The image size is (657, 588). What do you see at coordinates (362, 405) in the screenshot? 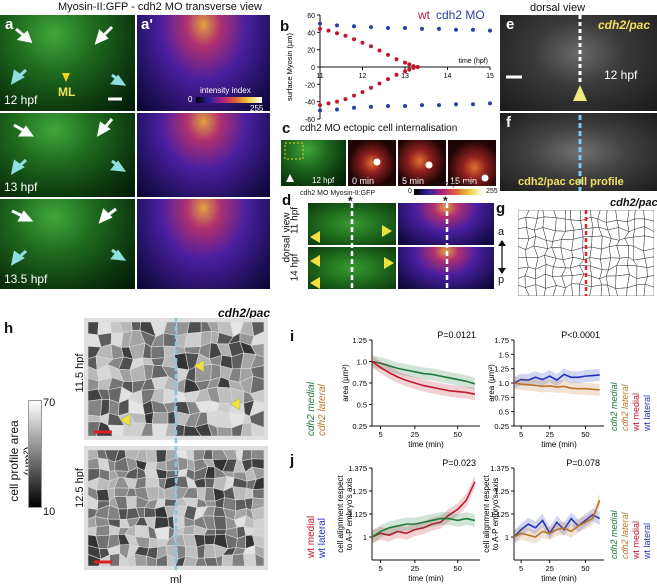
I see `y-tick-label: 0.5` at bounding box center [362, 405].